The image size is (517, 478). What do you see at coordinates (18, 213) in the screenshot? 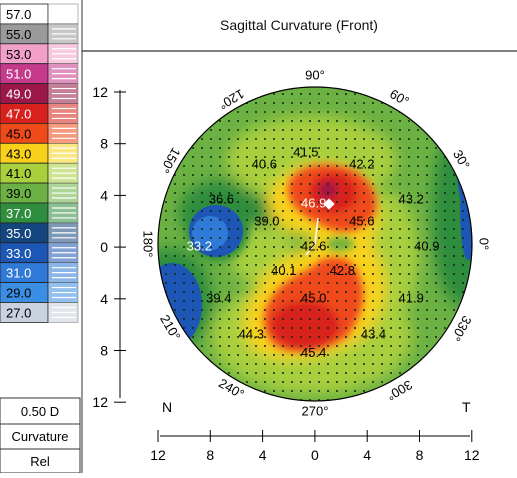
I see `legend-value: 37.0` at bounding box center [18, 213].